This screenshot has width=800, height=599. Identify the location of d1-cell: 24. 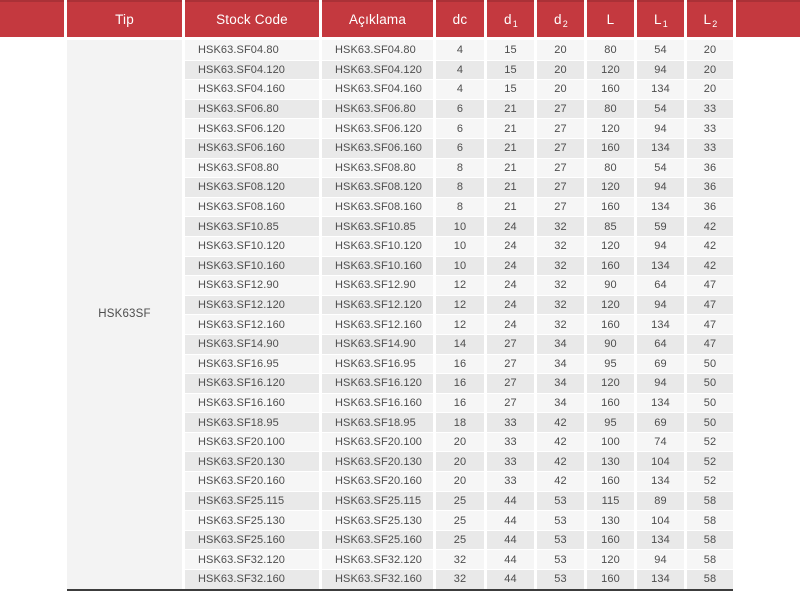
(510, 285).